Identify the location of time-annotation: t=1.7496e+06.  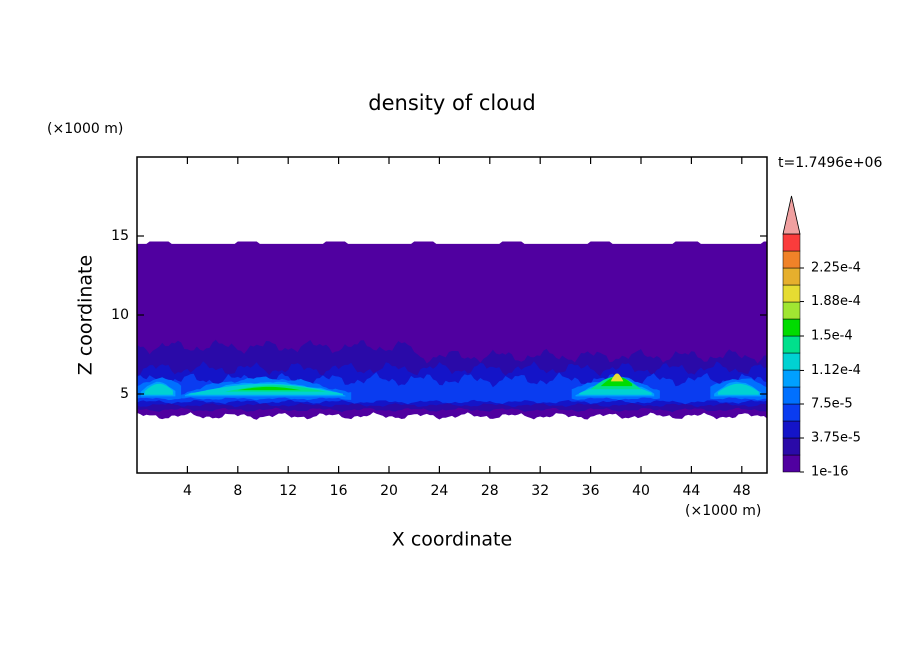
(830, 163).